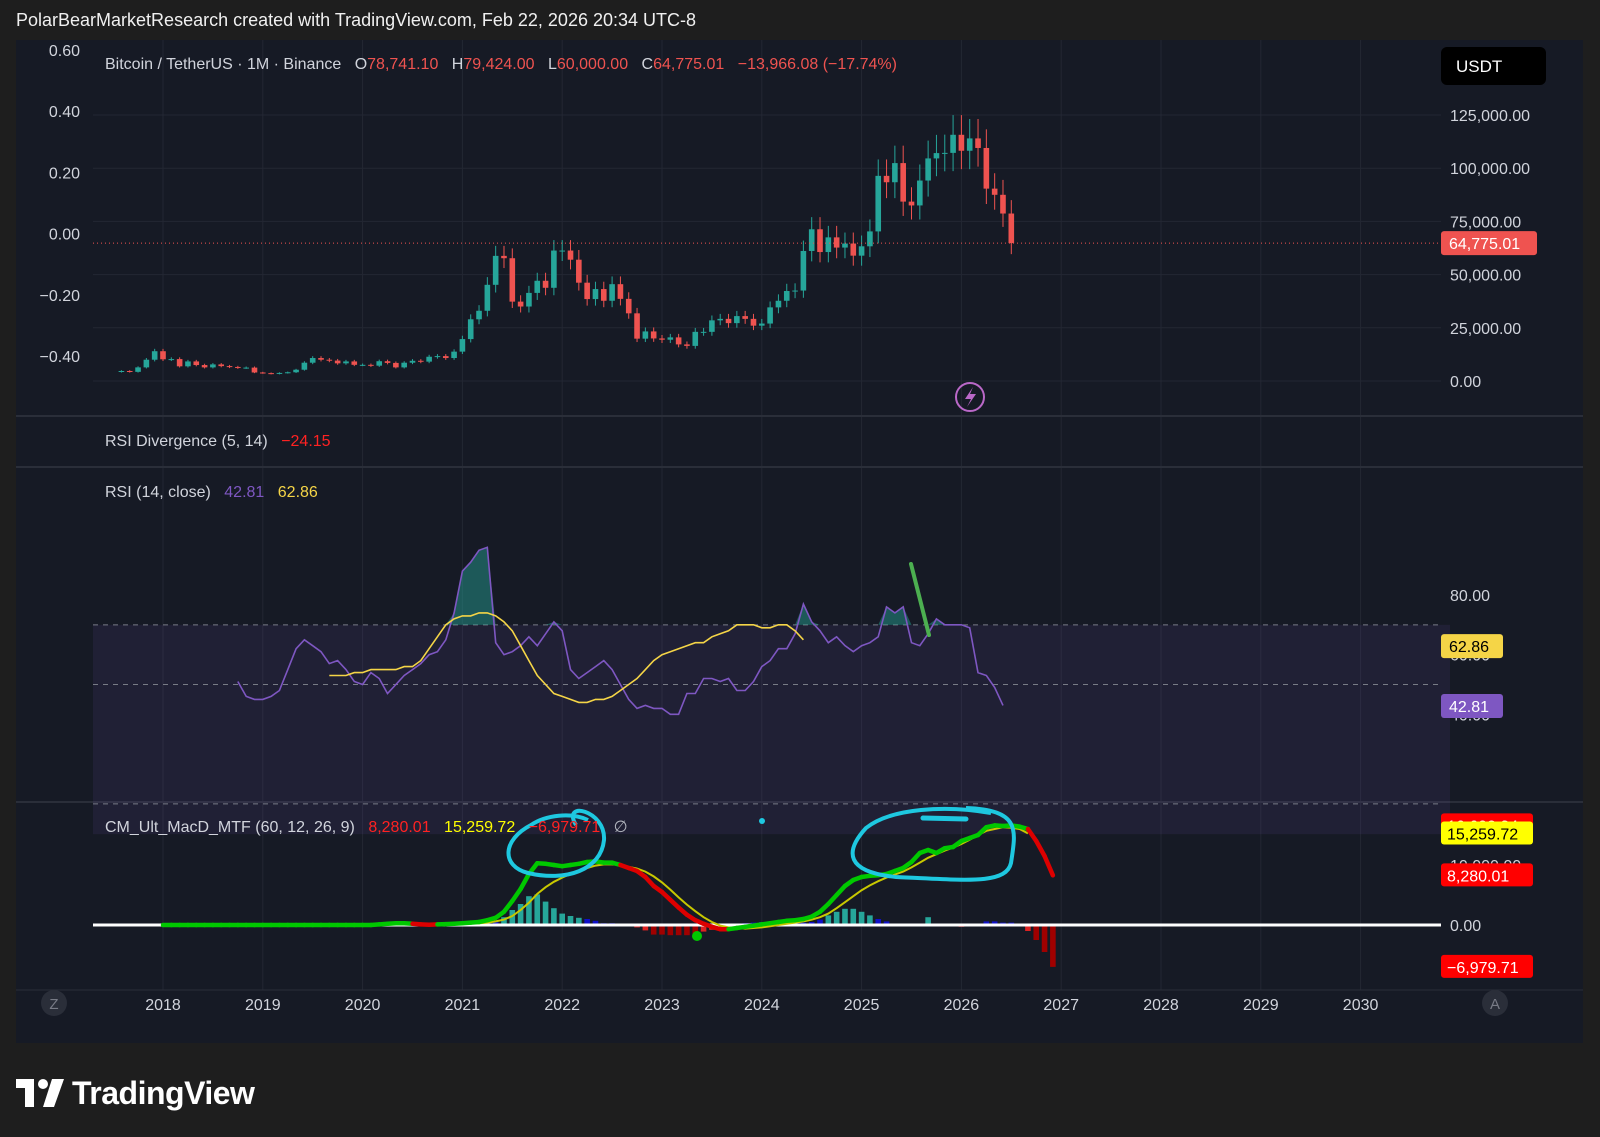  Describe the element at coordinates (1479, 66) in the screenshot. I see `currency-button-label: USDT` at that location.